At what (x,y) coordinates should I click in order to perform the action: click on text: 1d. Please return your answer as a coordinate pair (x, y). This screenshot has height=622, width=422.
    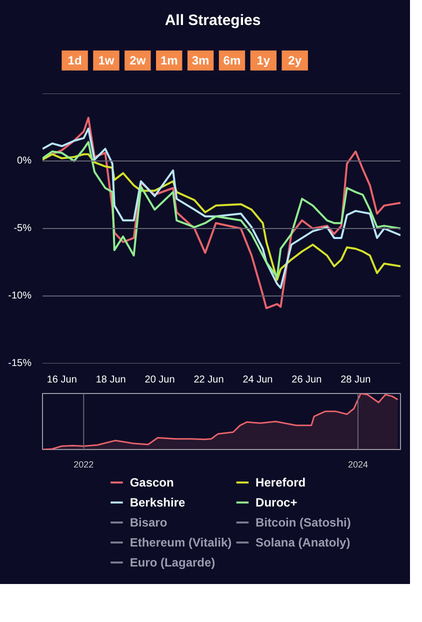
    Looking at the image, I should click on (75, 61).